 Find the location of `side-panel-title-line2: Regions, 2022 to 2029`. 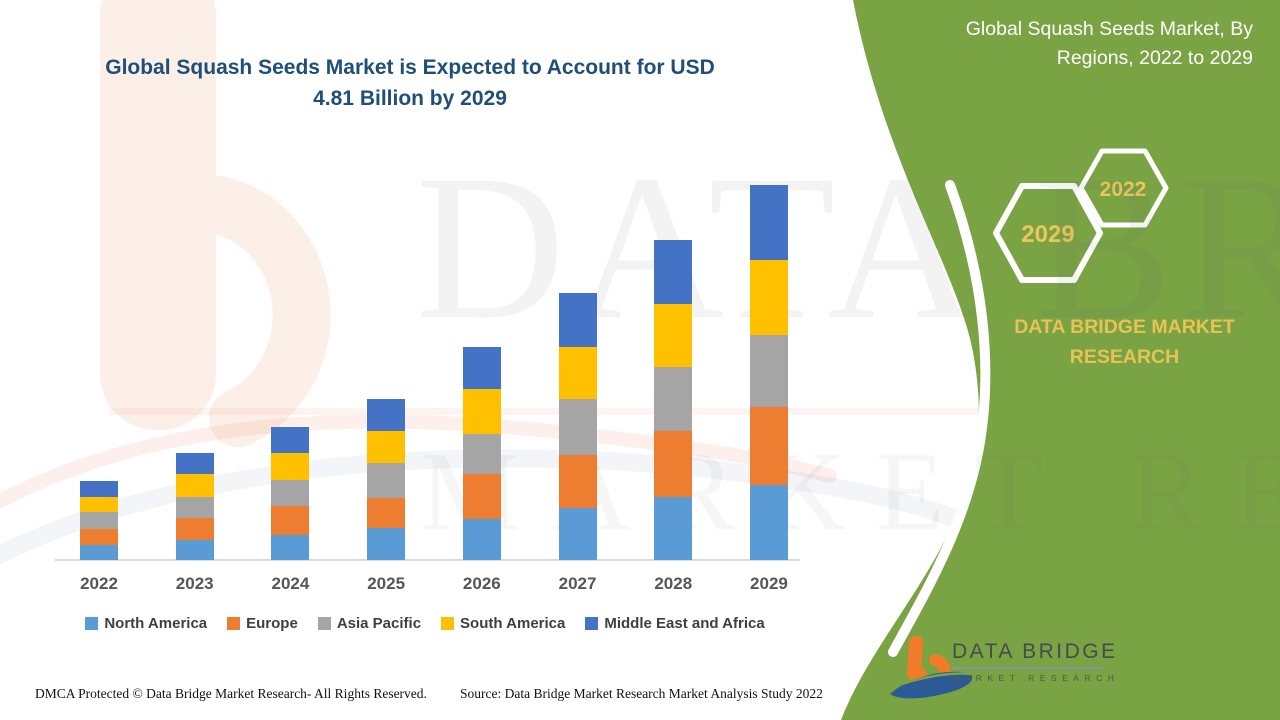

side-panel-title-line2: Regions, 2022 to 2029 is located at coordinates (1154, 58).